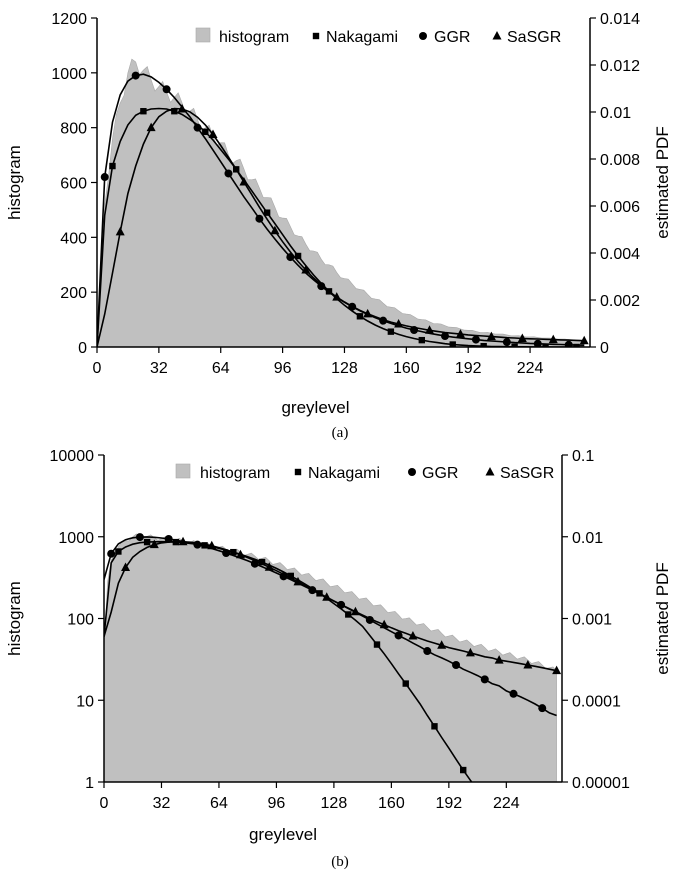 Image resolution: width=680 pixels, height=876 pixels. I want to click on legend-histogram-swatch, so click(203, 35).